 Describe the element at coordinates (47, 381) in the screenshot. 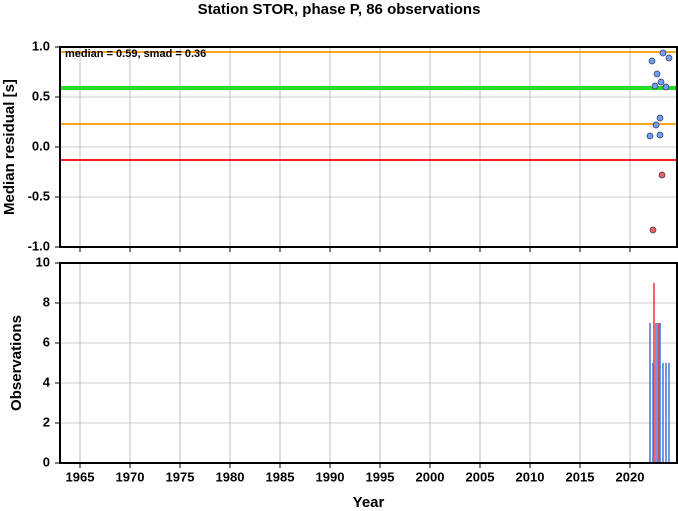

I see `y-tick-label: 4` at that location.